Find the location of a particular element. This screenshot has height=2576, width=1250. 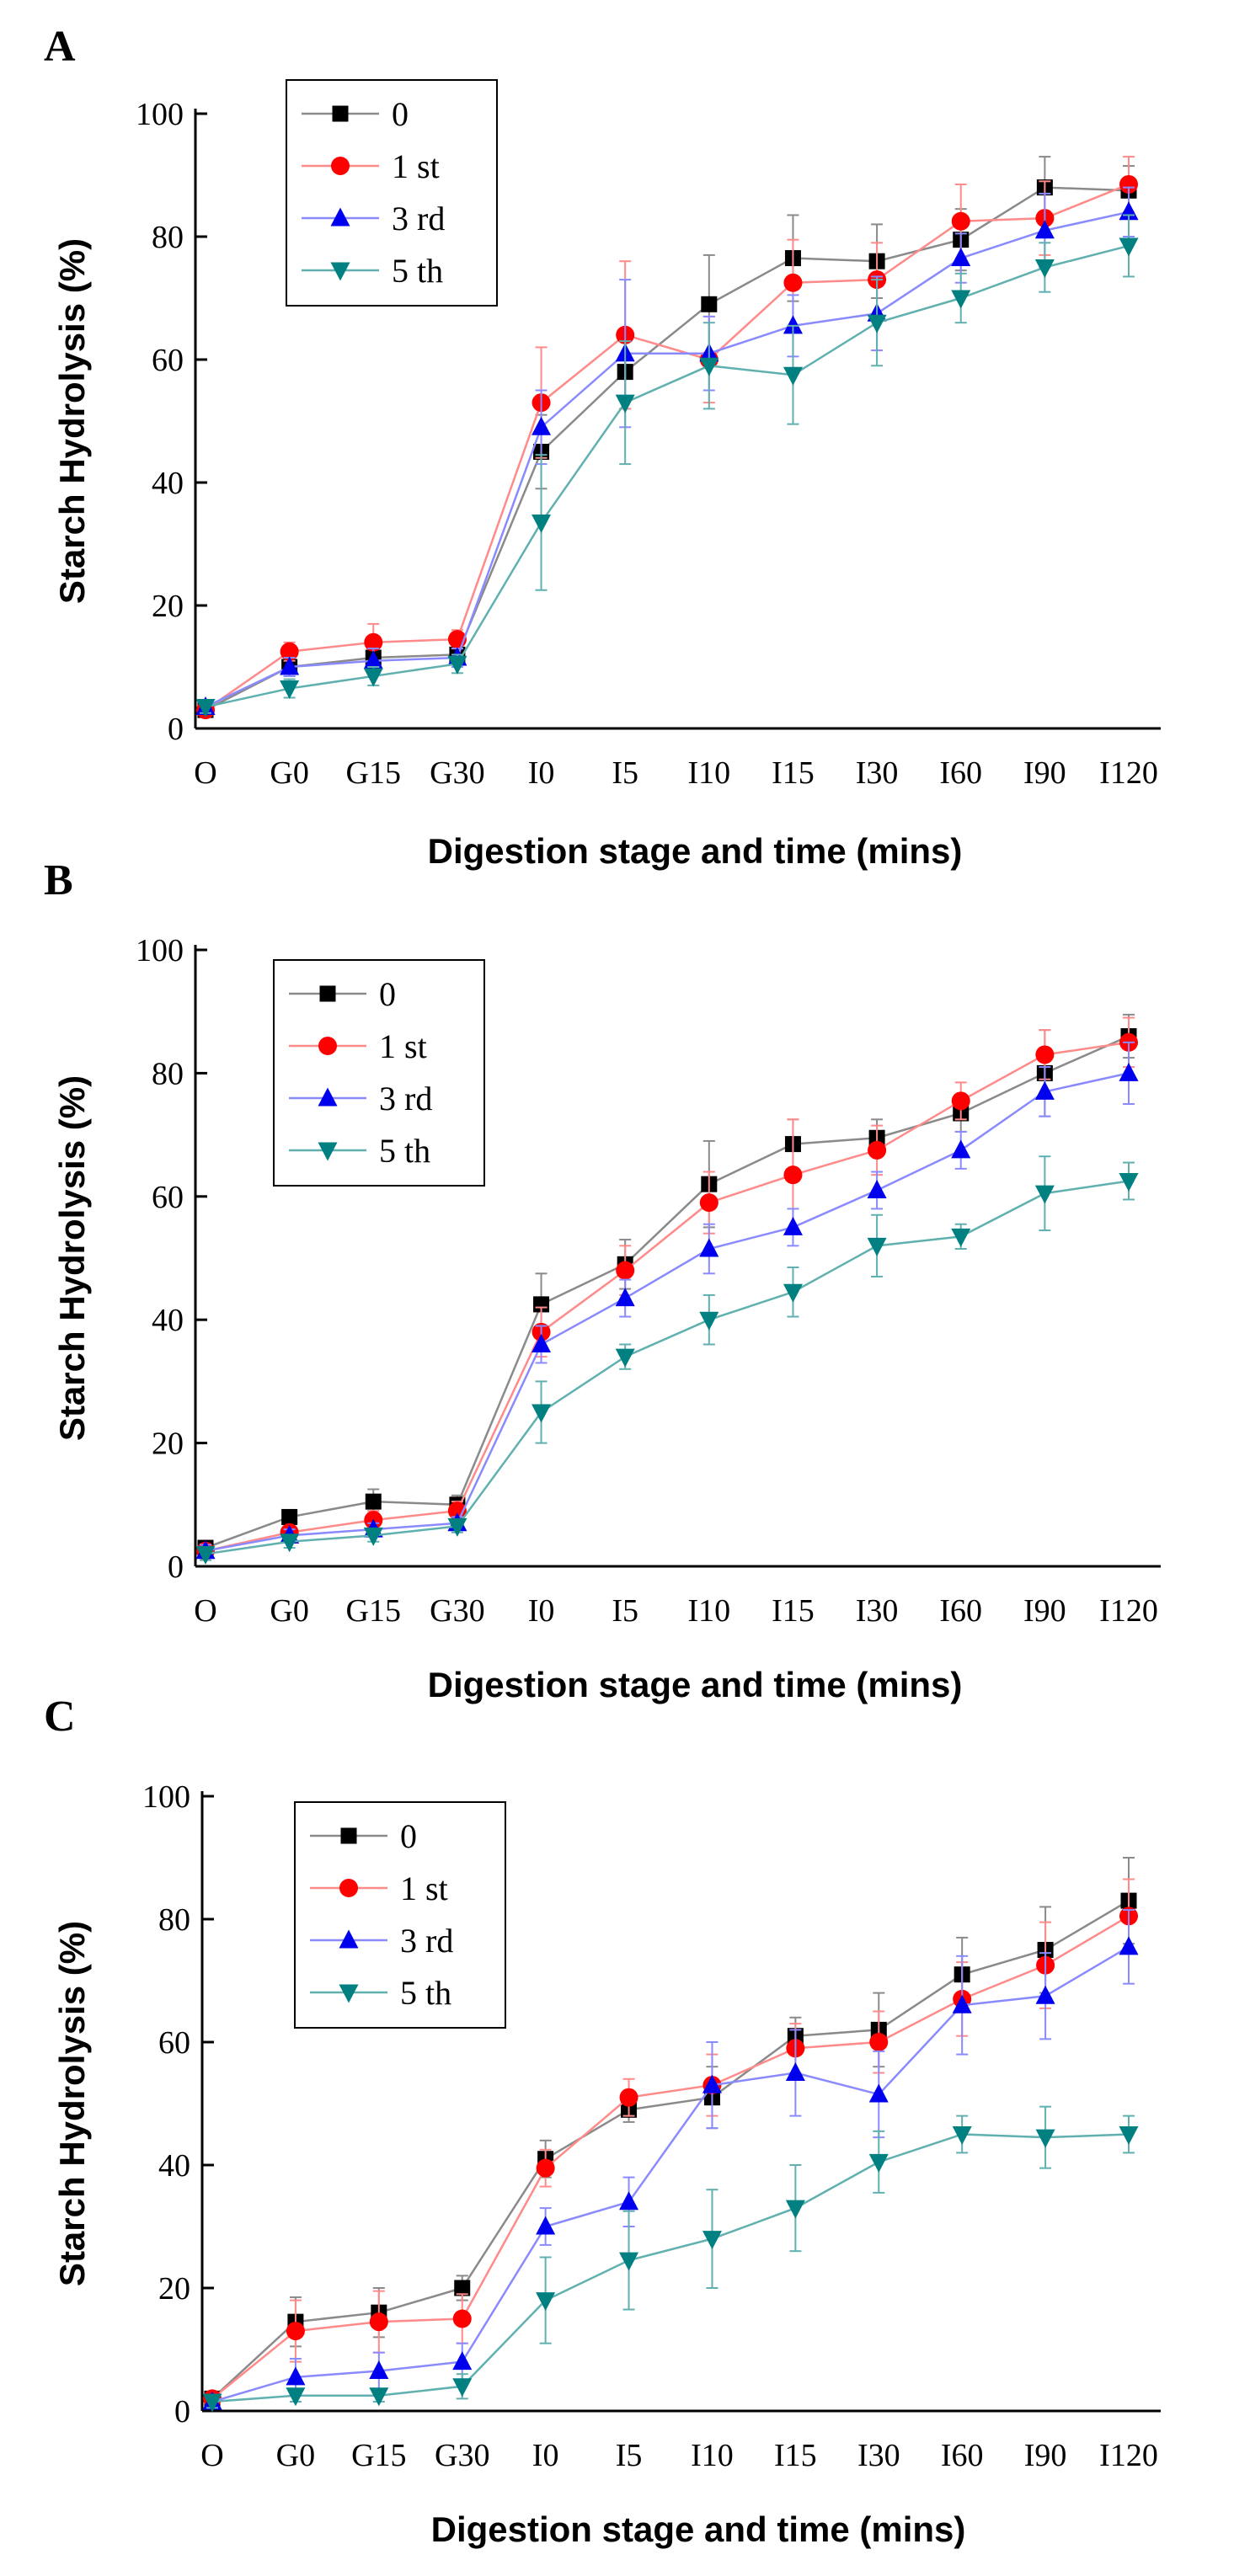

legend-entry: 5 th is located at coordinates (417, 271).